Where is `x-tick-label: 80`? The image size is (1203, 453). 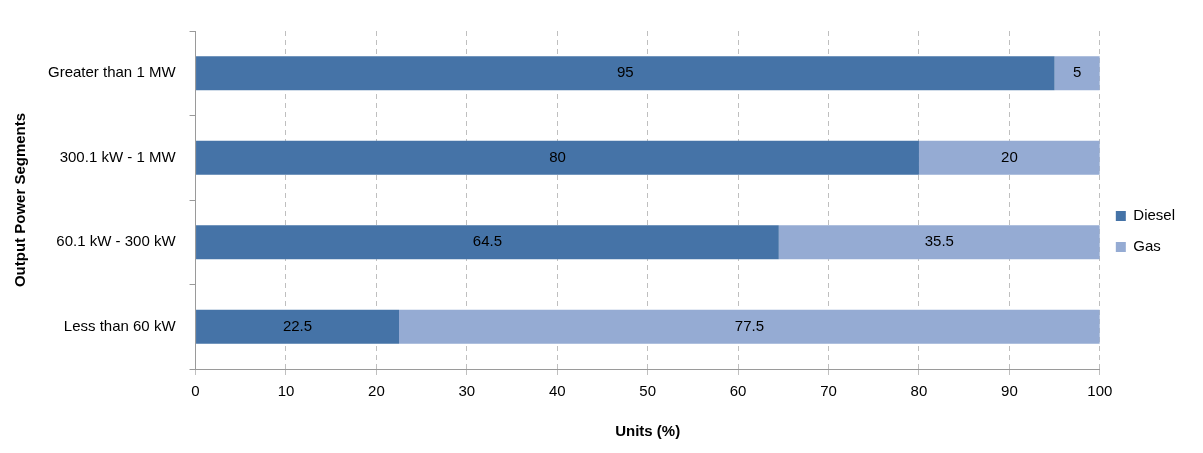
x-tick-label: 80 is located at coordinates (919, 391).